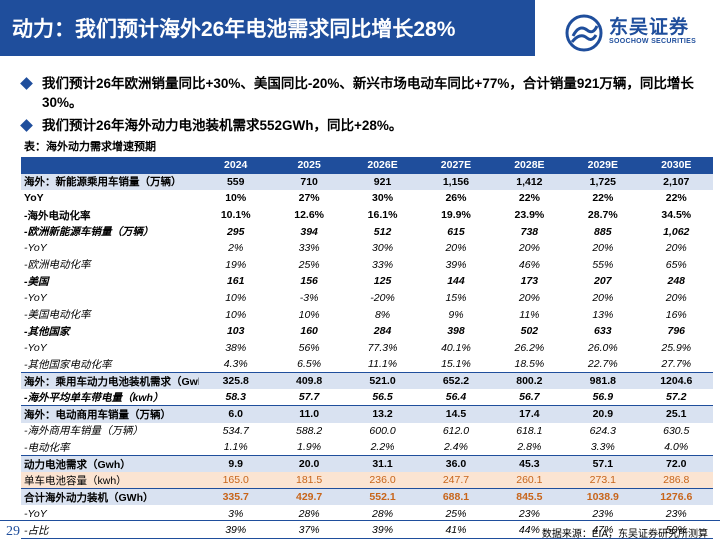 Image resolution: width=720 pixels, height=540 pixels. Describe the element at coordinates (603, 480) in the screenshot. I see `table-cell: 273.1` at that location.